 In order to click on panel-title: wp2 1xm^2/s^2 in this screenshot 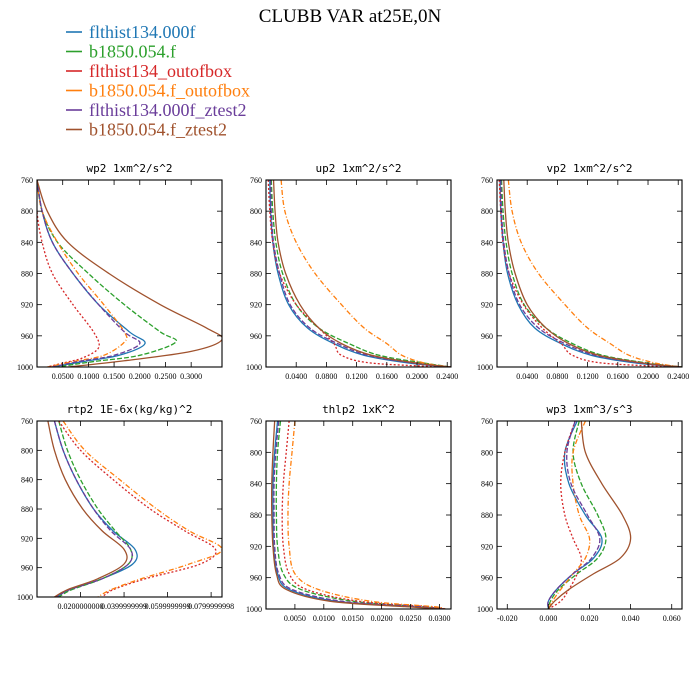, I will do `click(129, 168)`.